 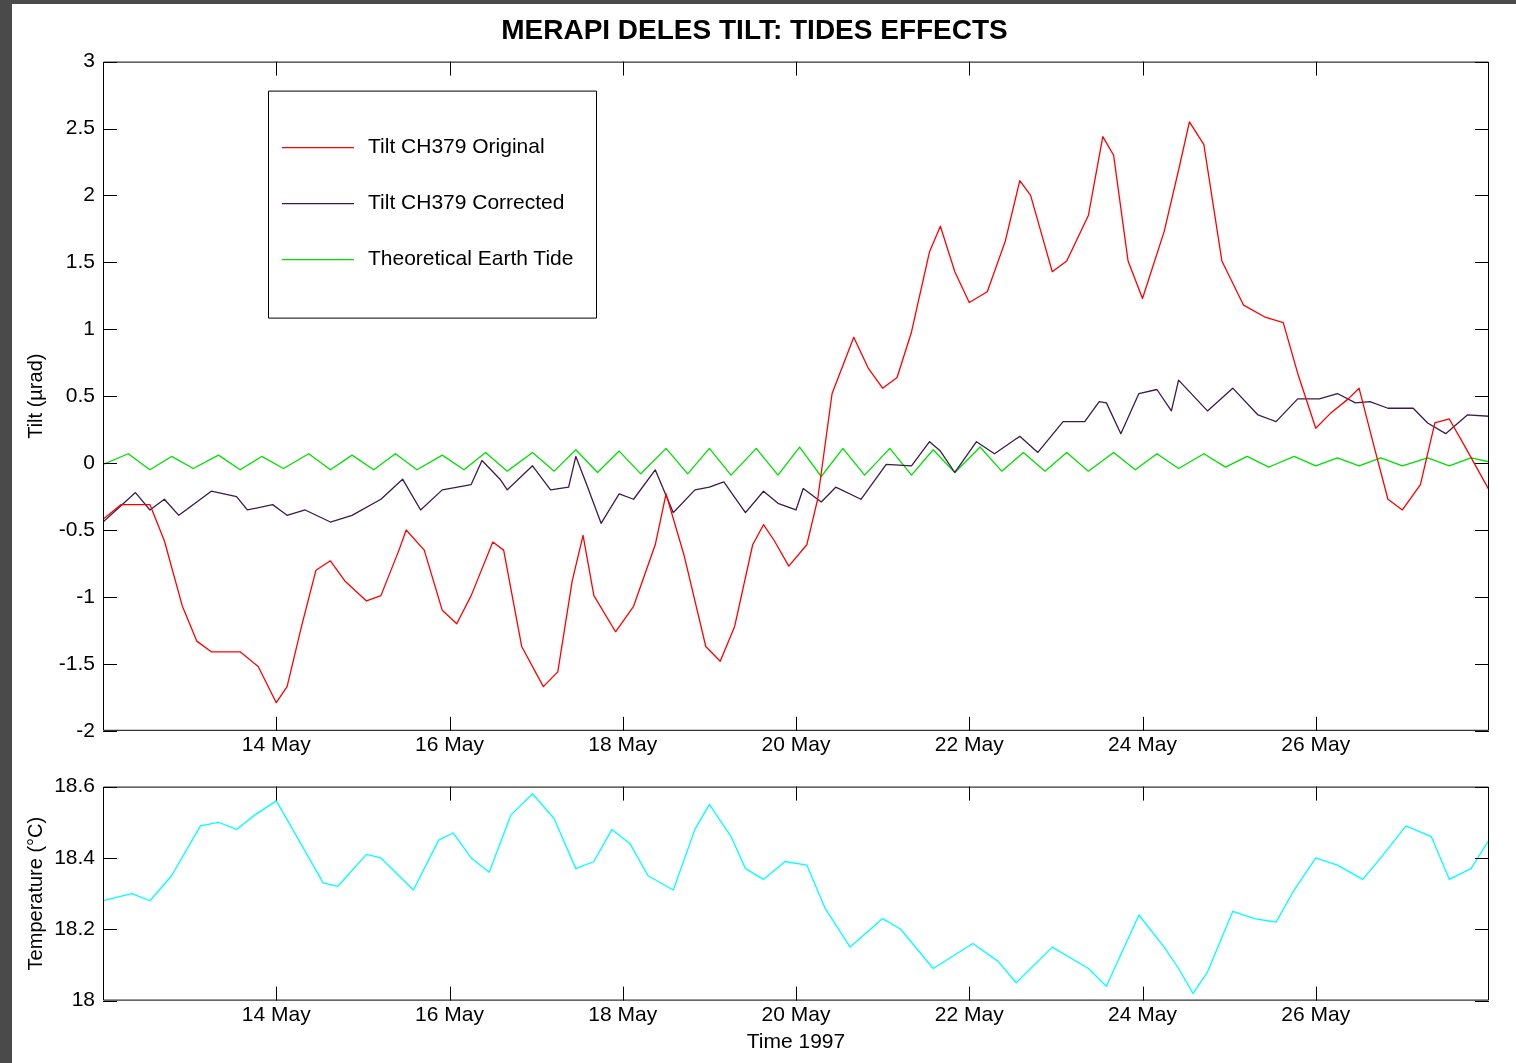 I want to click on chart-title: MERAPI DELES TILT: TIDES EFFECTS, so click(x=754, y=29).